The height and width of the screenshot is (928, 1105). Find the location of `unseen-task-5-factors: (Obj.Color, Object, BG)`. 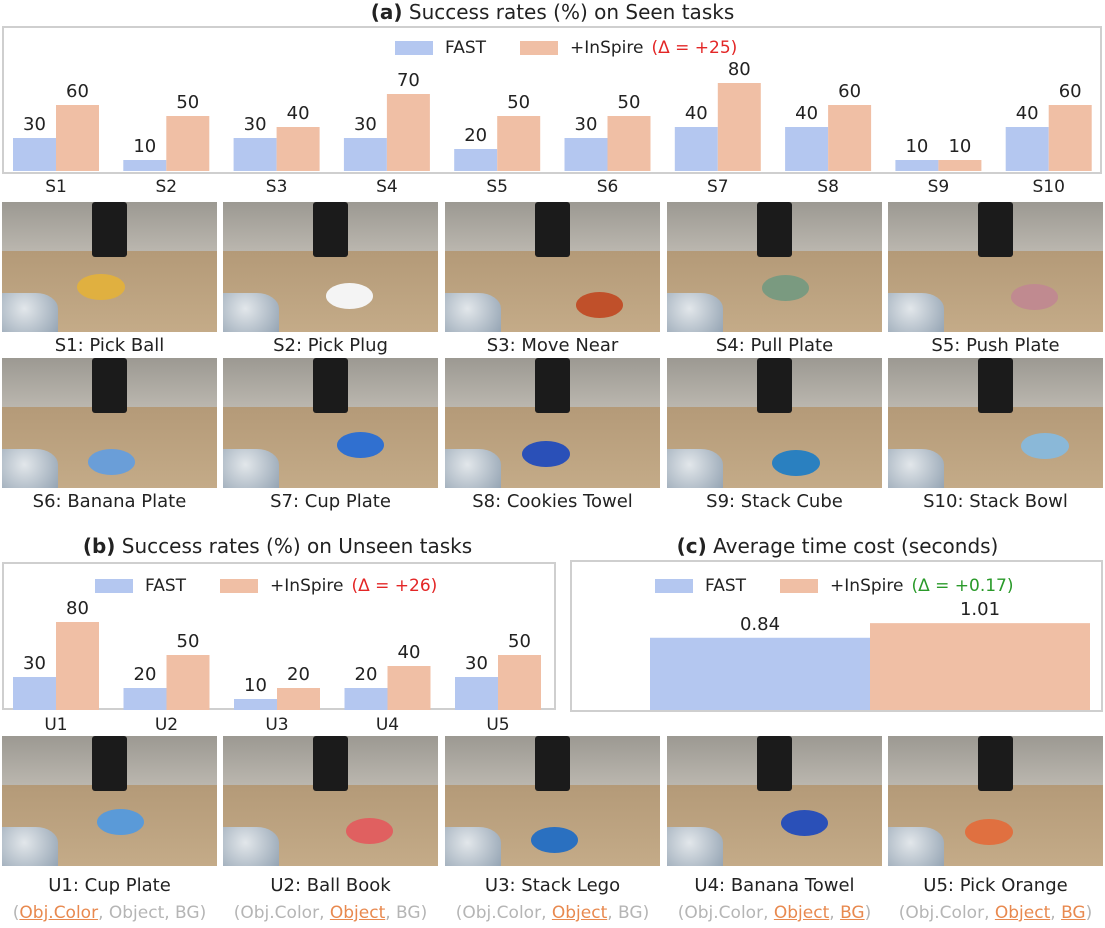

unseen-task-5-factors: (Obj.Color, Object, BG) is located at coordinates (995, 913).